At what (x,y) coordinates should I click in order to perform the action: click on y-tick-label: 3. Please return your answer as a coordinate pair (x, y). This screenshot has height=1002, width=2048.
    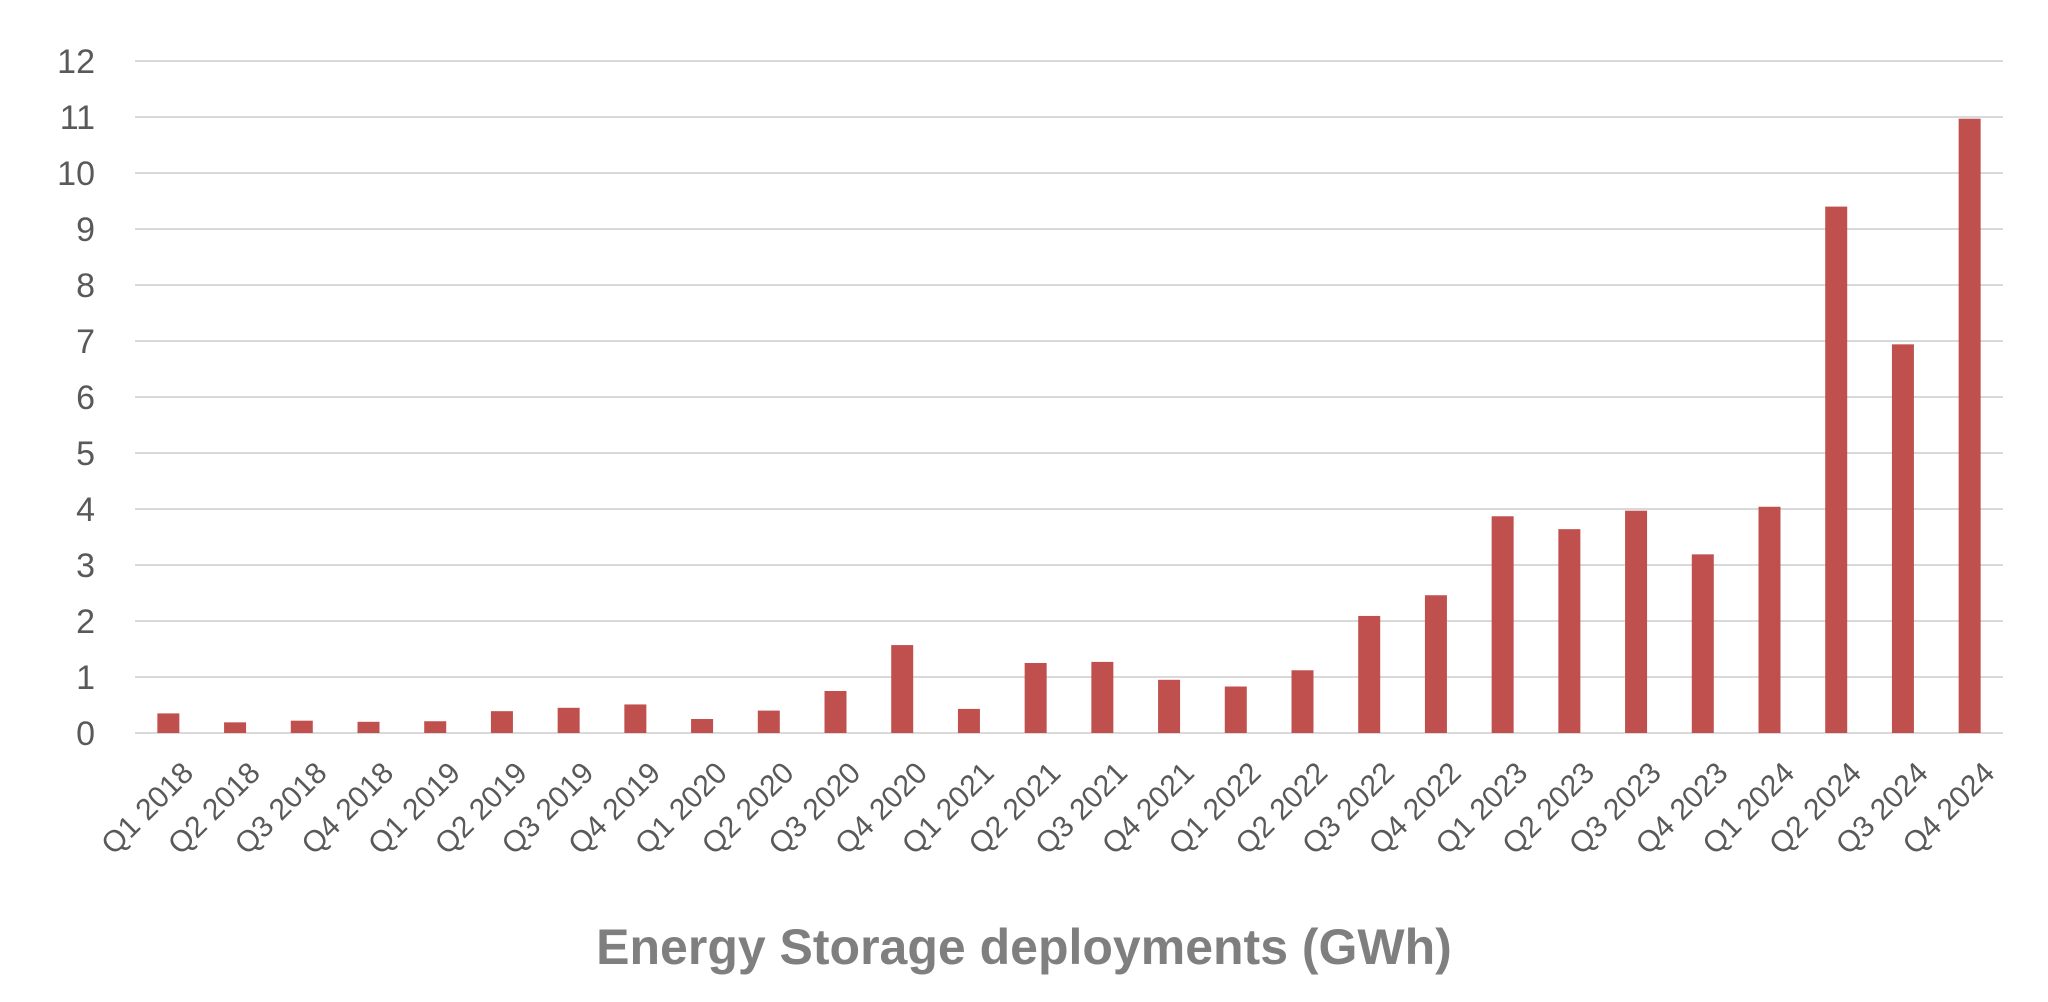
    Looking at the image, I should click on (85, 566).